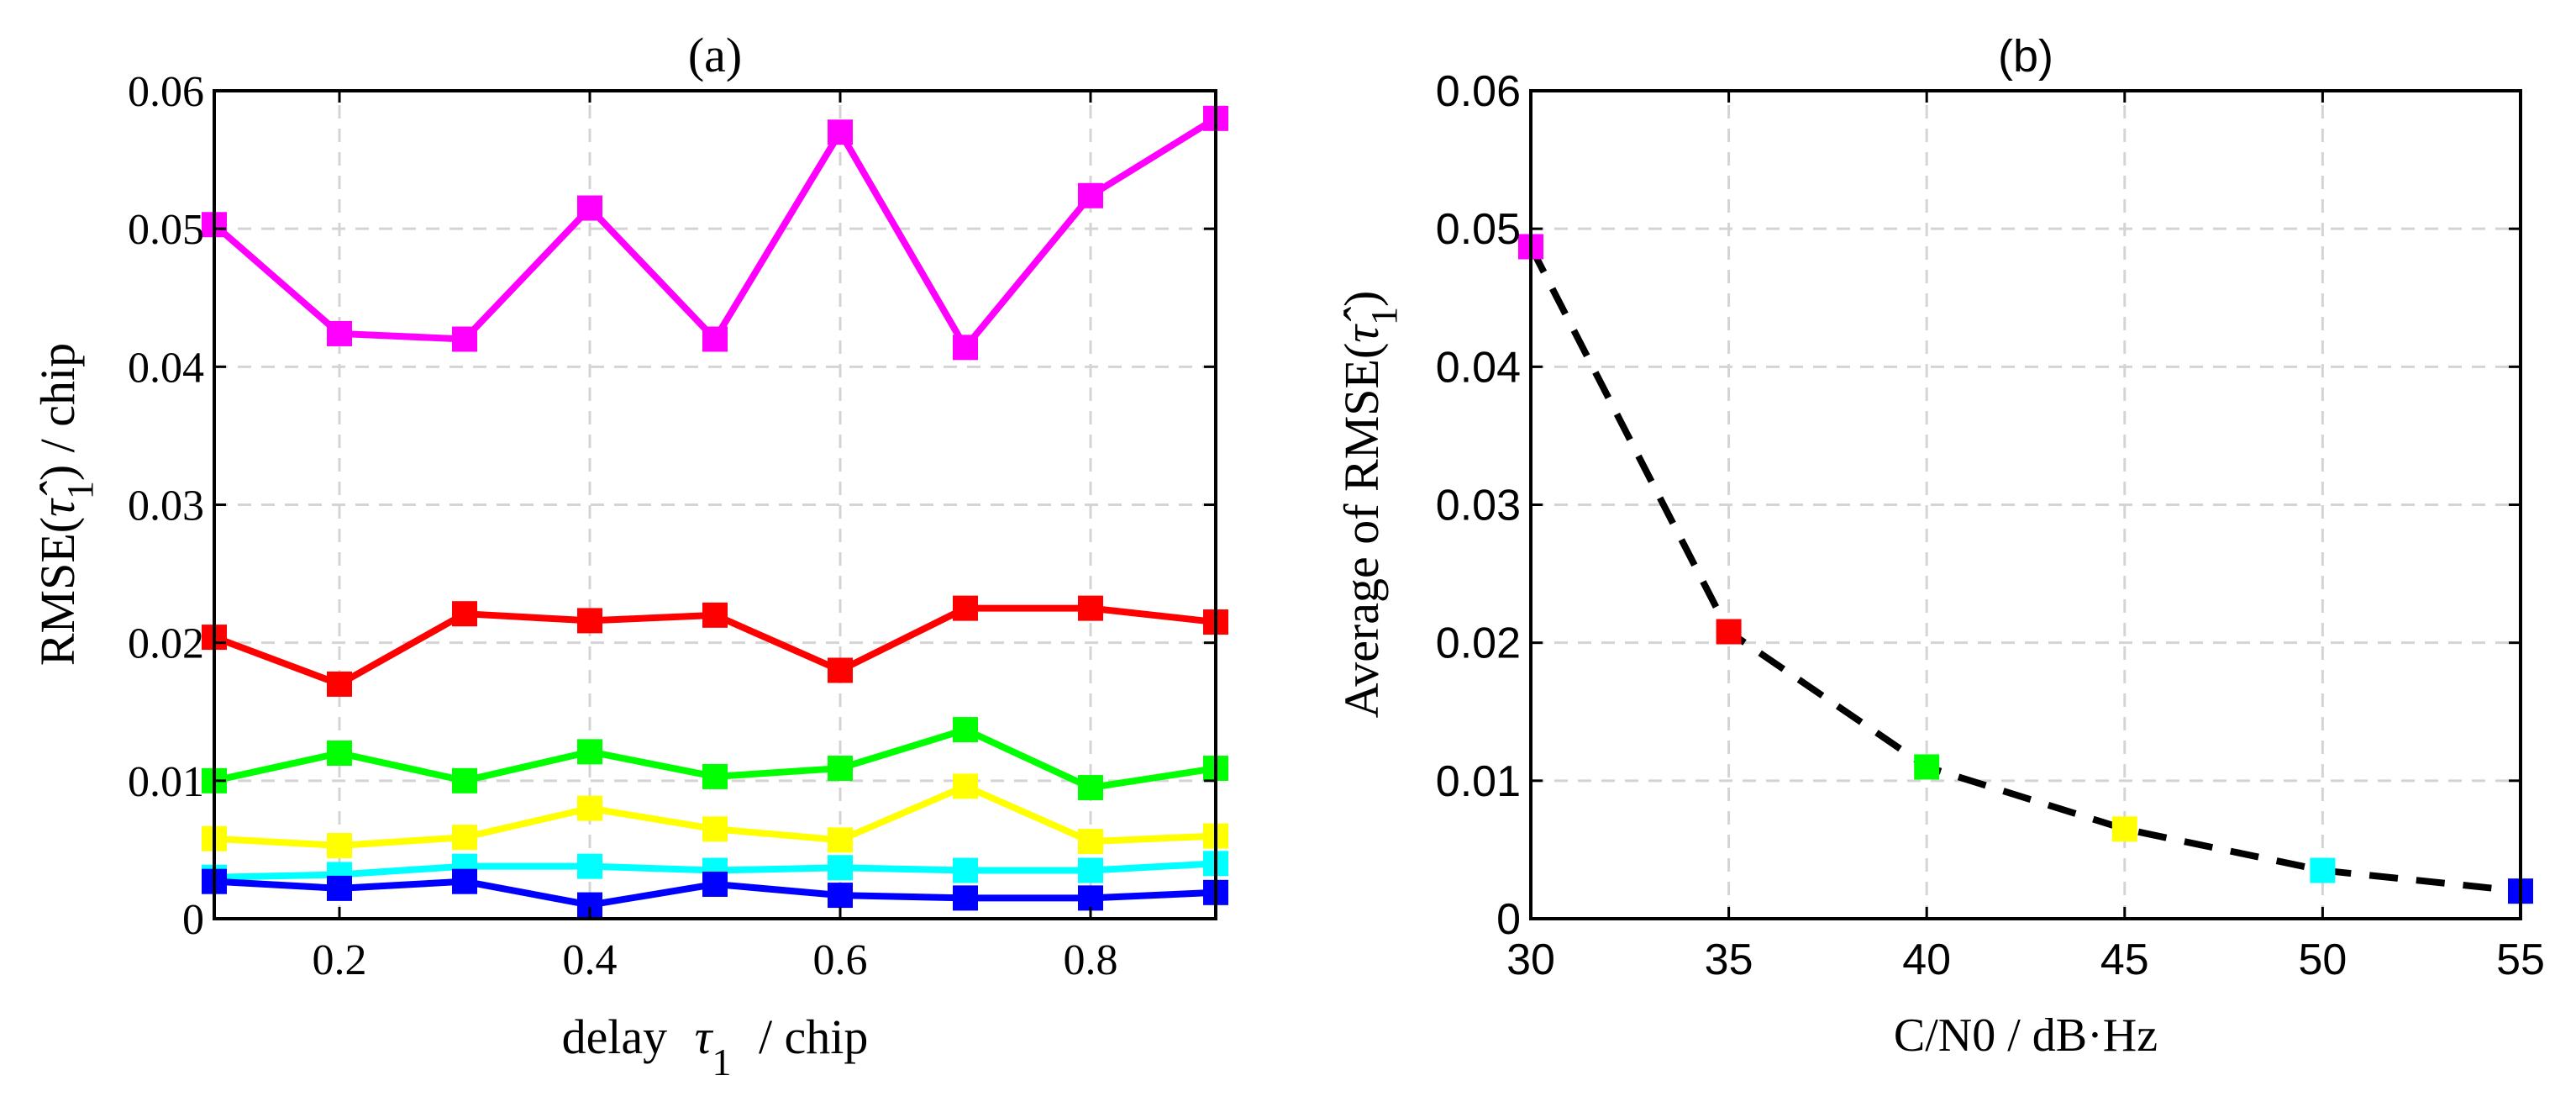 This screenshot has width=2576, height=1107. Describe the element at coordinates (57, 412) in the screenshot. I see `y-axis-label-a-suffix: ) / chip` at that location.